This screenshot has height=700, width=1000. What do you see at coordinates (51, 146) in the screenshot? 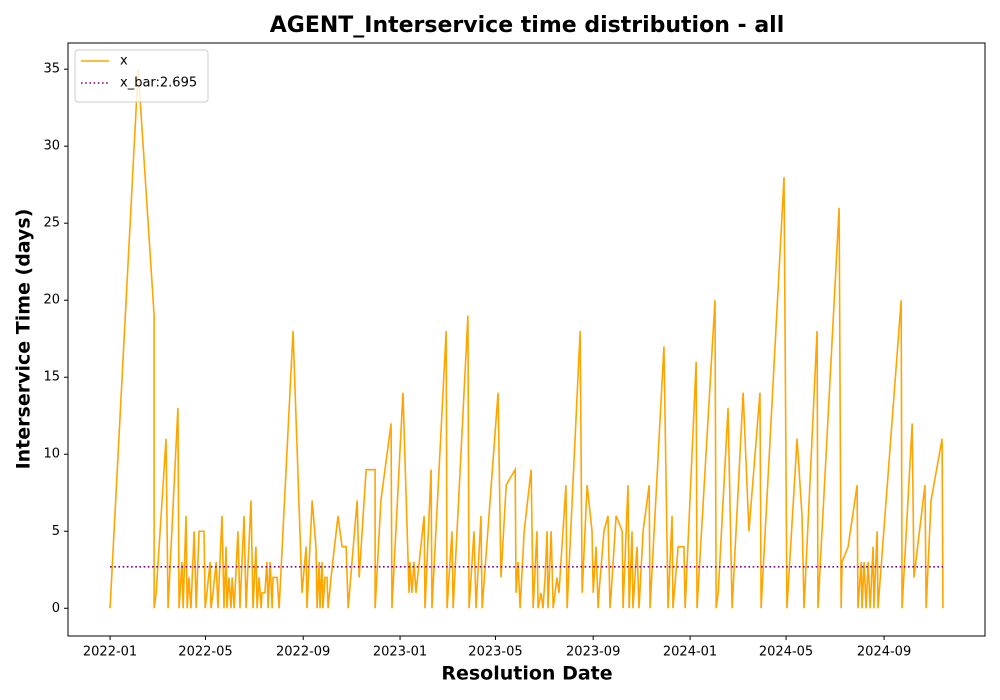
I see `y-tick-label: 30` at bounding box center [51, 146].